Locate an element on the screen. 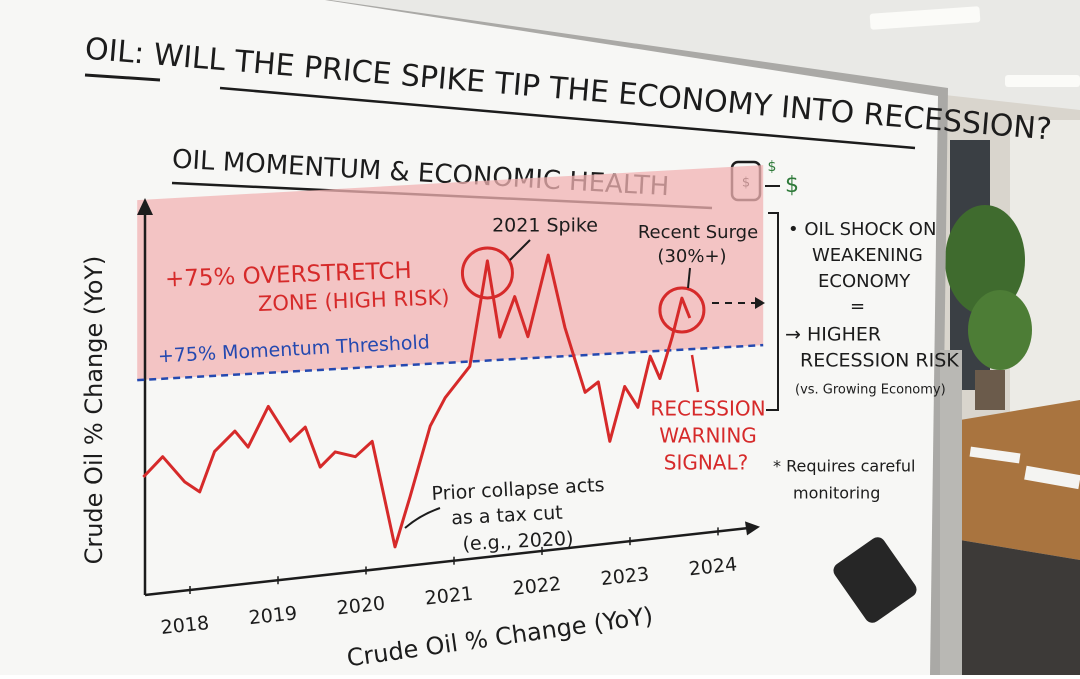 The width and height of the screenshot is (1080, 679). x-tick-label: 2022 is located at coordinates (537, 586).